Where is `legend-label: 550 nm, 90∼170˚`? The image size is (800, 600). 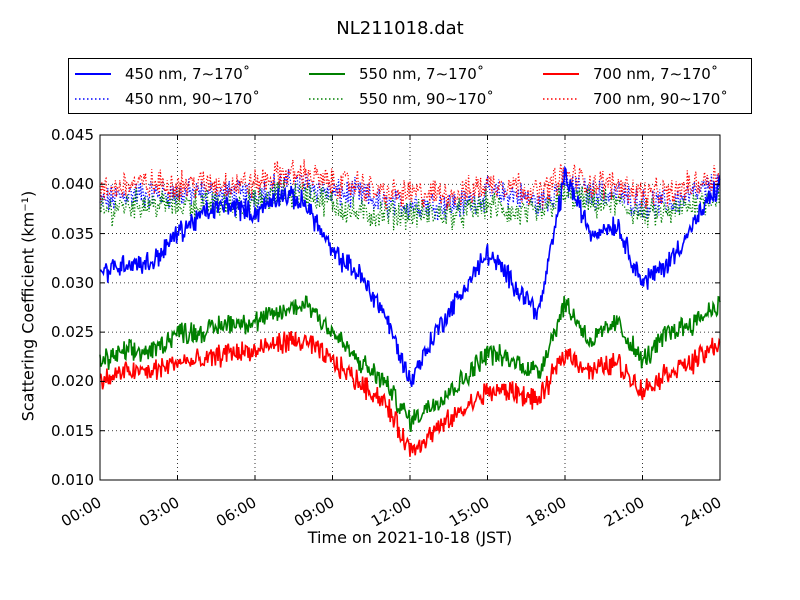
legend-label: 550 nm, 90∼170˚ is located at coordinates (426, 99).